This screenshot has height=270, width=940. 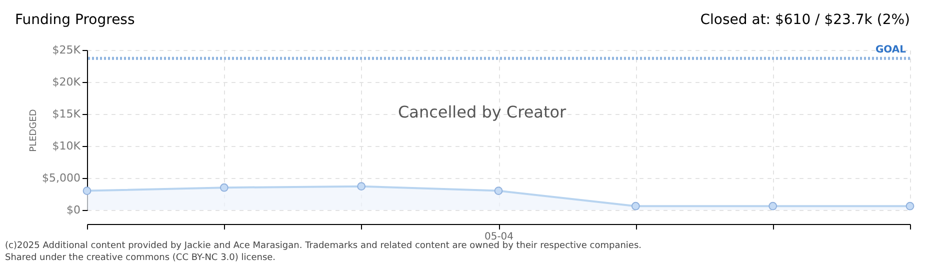 I want to click on annotation: Cancelled by Creator, so click(x=482, y=112).